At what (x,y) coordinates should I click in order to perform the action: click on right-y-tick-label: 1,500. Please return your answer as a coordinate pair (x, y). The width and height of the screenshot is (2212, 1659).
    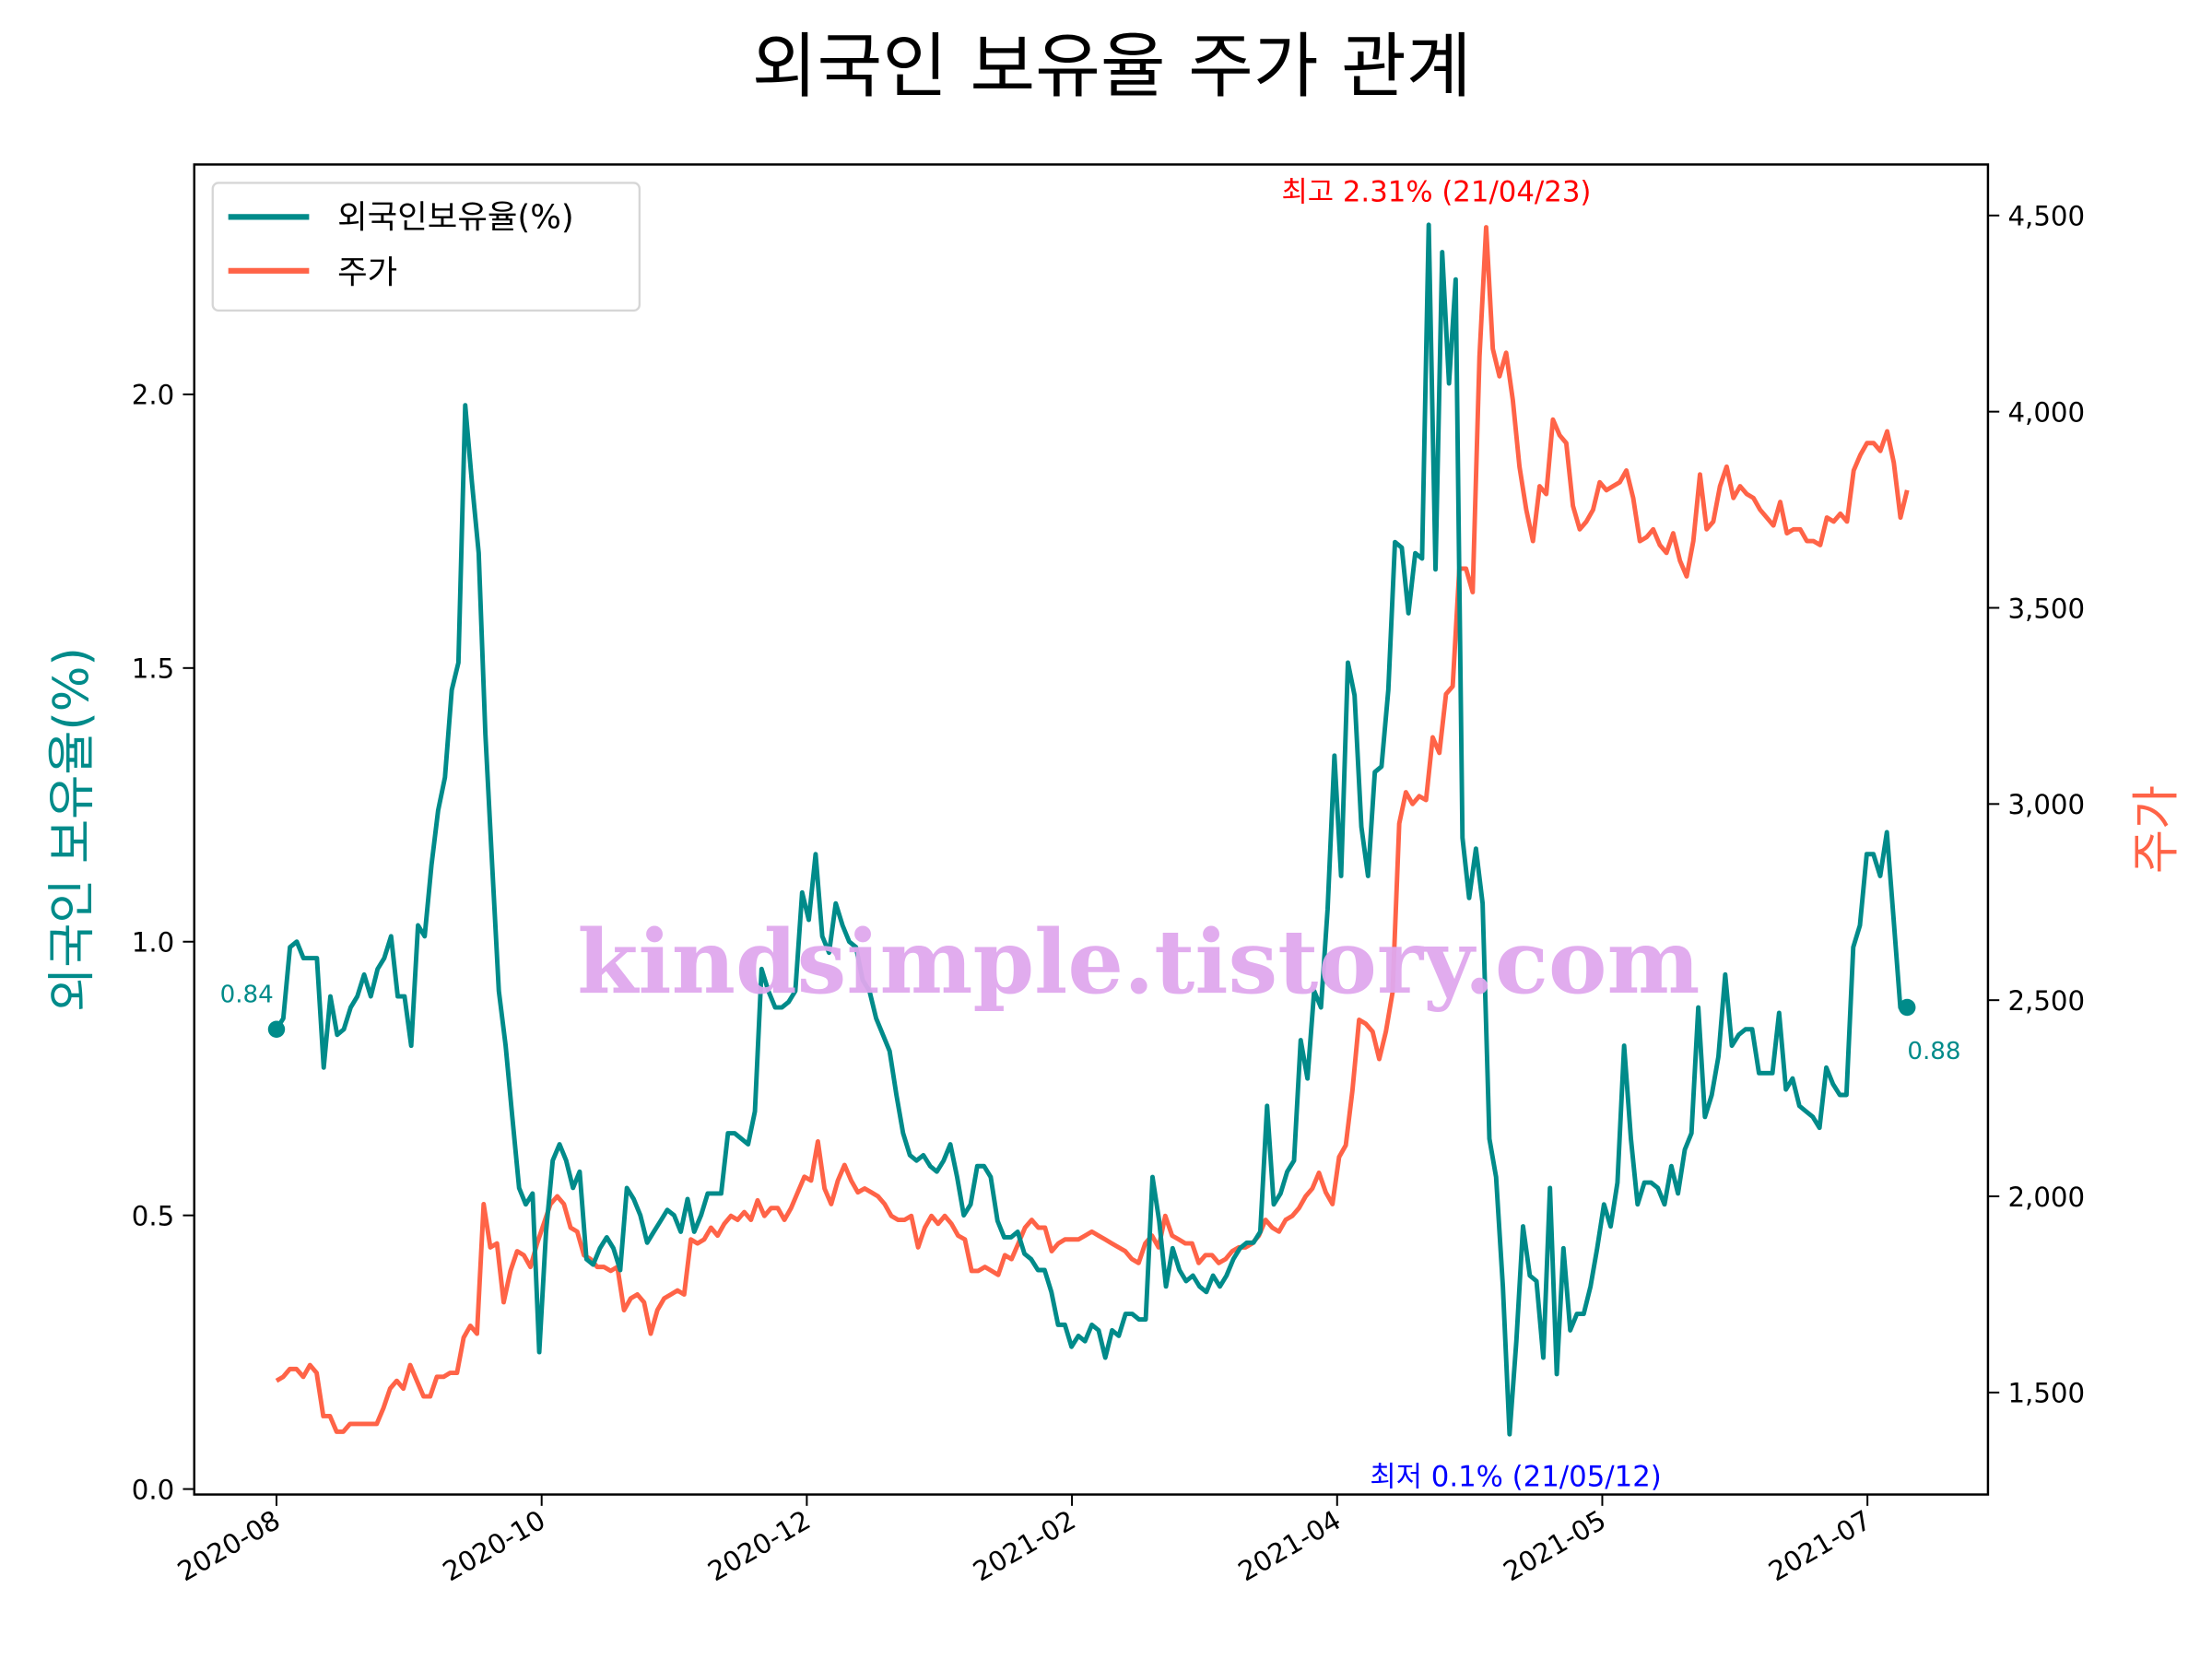
    Looking at the image, I should click on (2046, 1393).